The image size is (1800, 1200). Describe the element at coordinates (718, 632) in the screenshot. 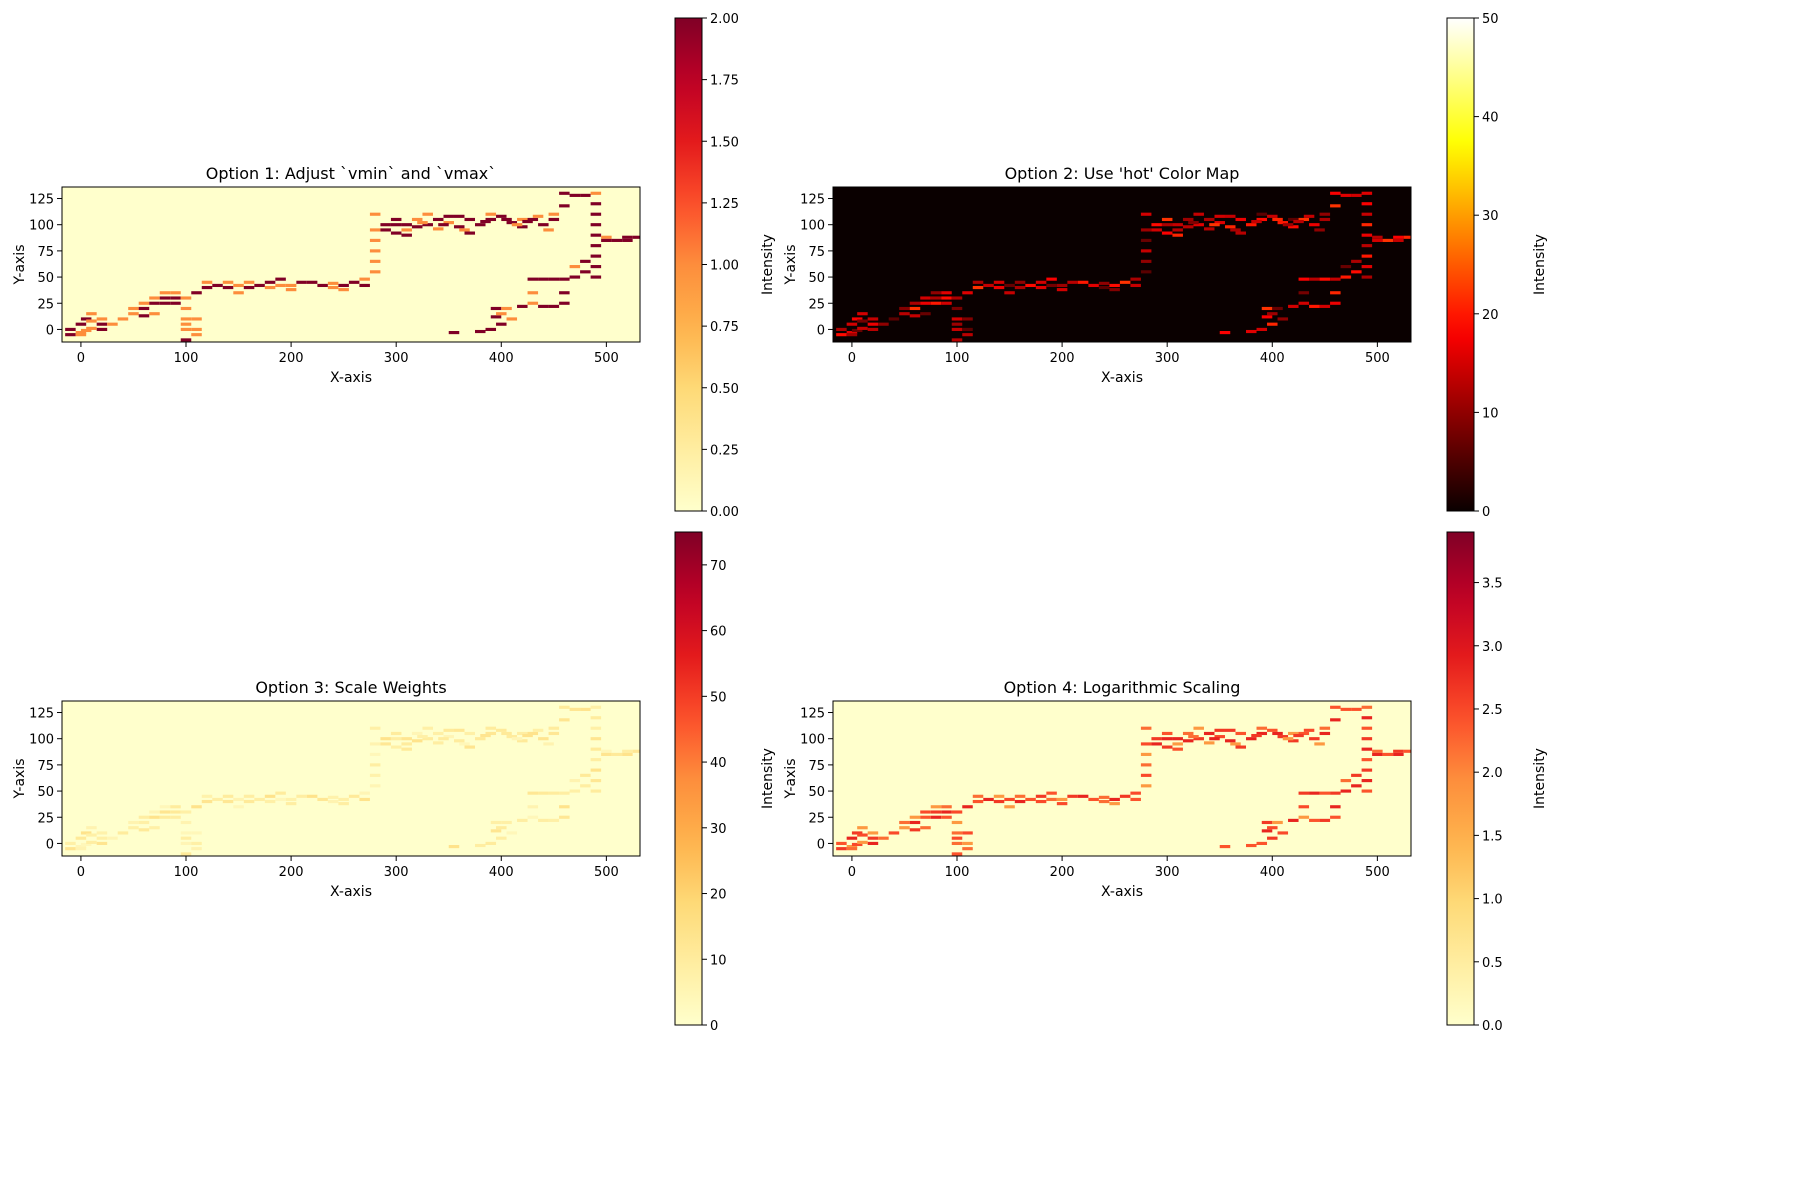

I see `colorbar-tick-label: 60` at that location.